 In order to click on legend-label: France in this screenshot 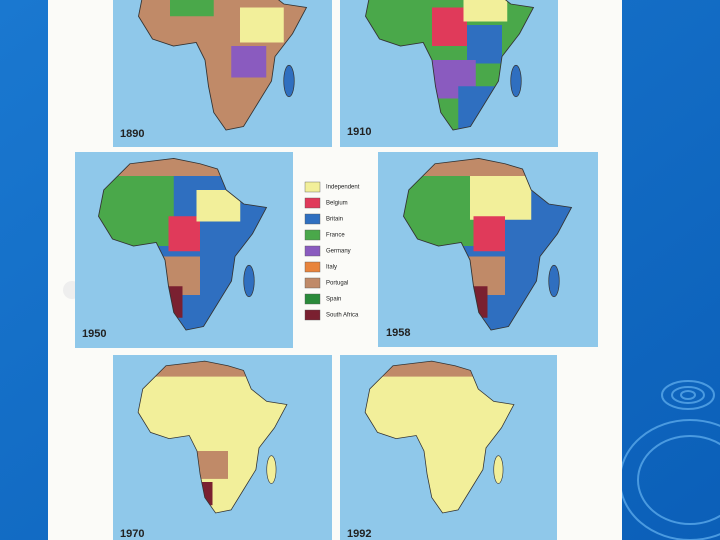, I will do `click(335, 236)`.